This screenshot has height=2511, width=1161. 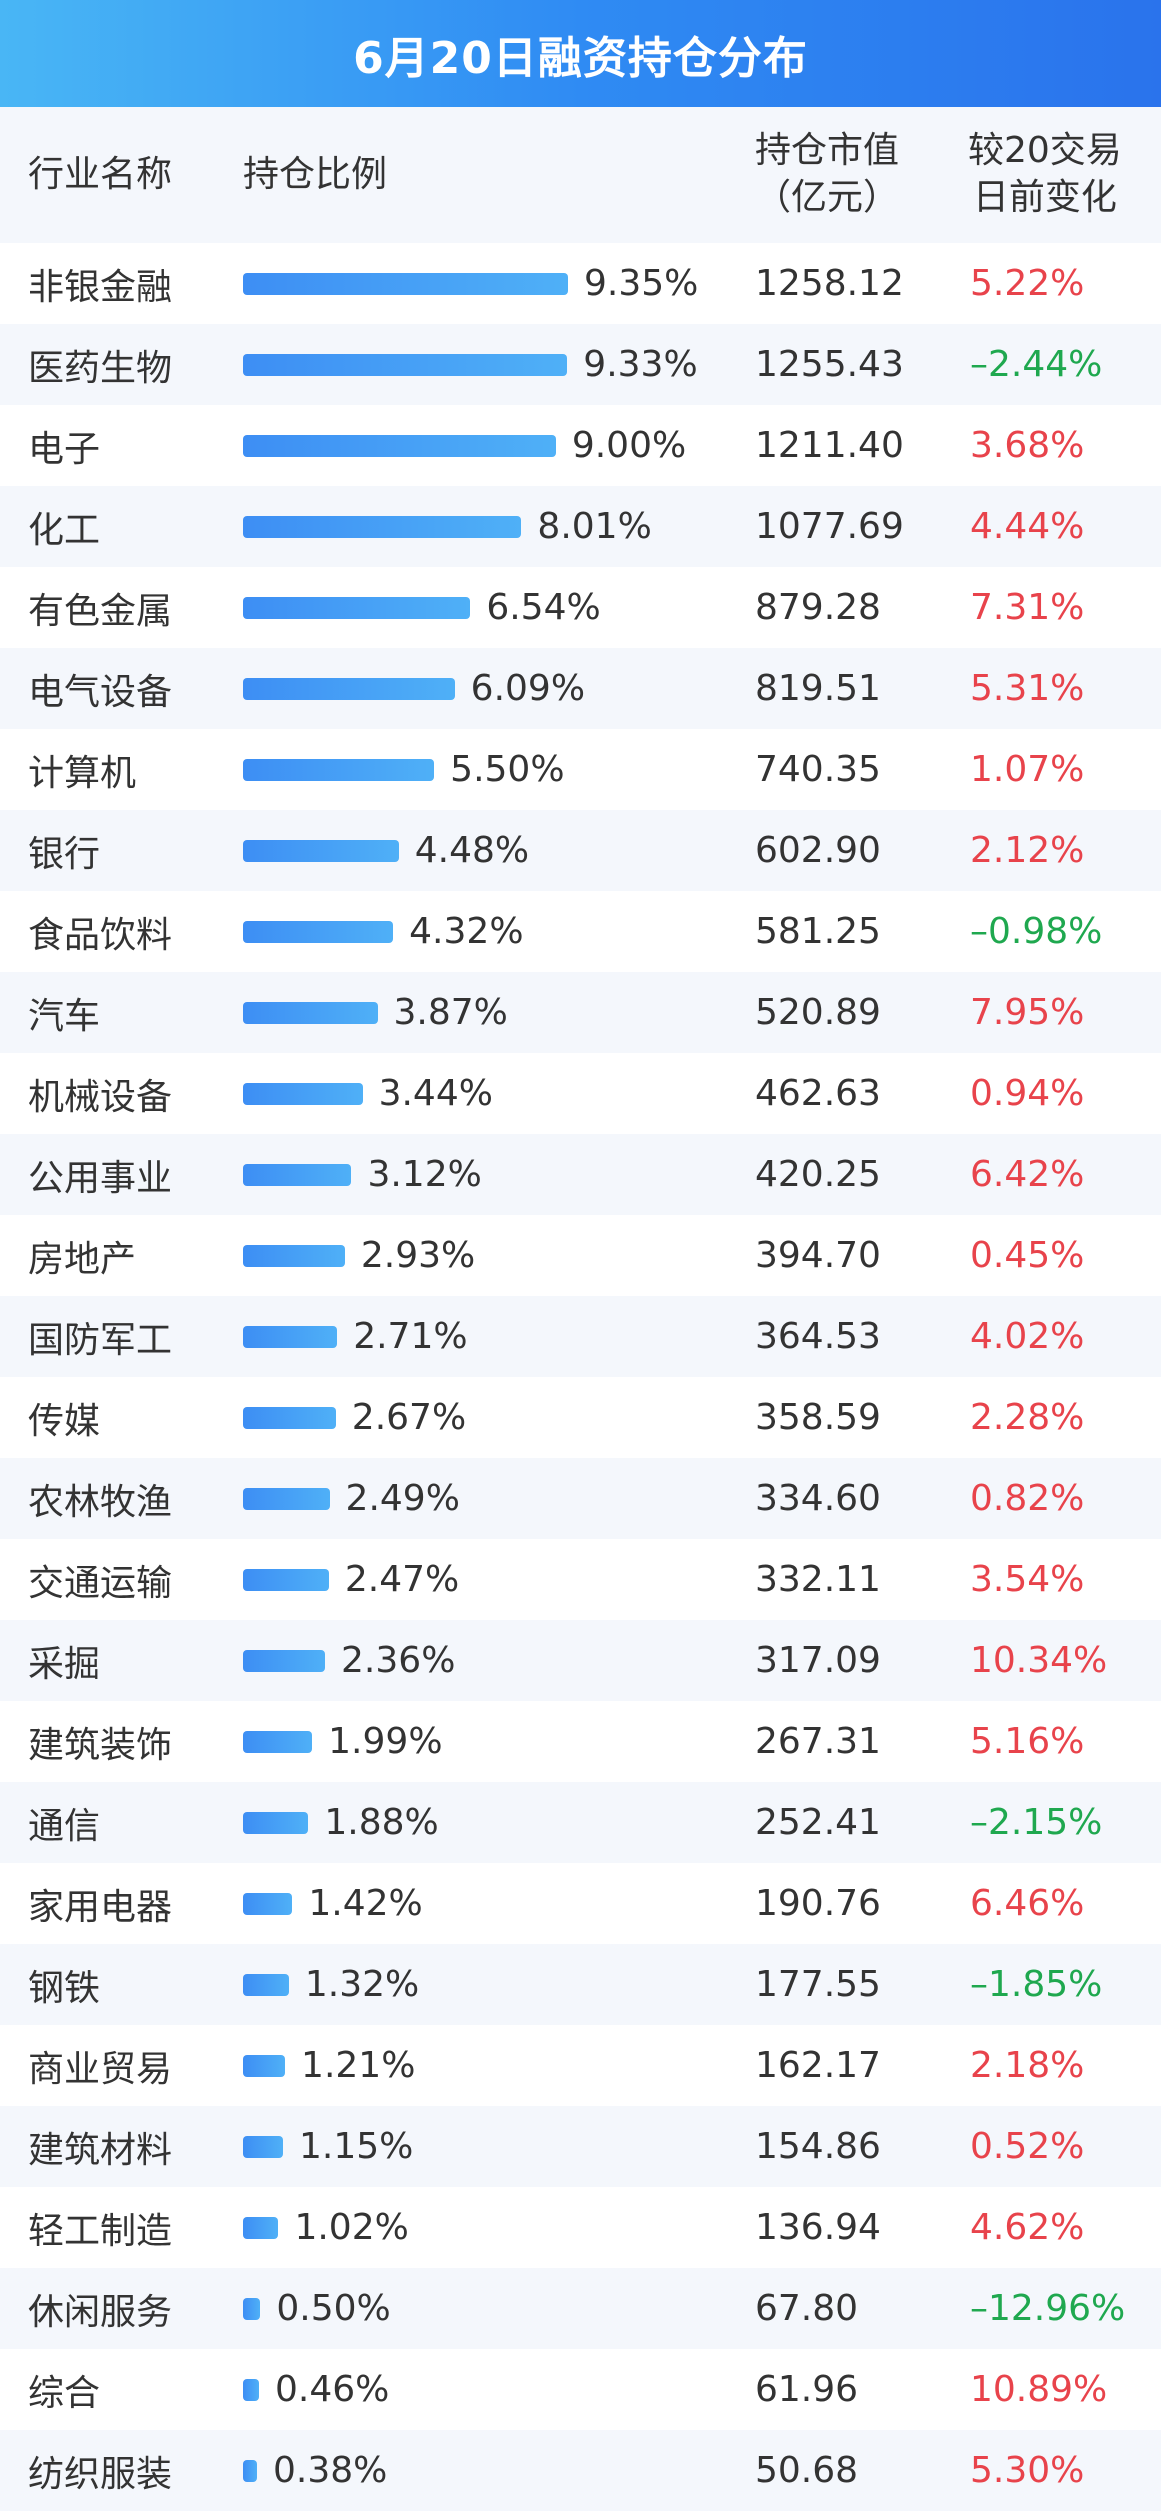 What do you see at coordinates (466, 931) in the screenshot?
I see `ratio-label: 4.32%` at bounding box center [466, 931].